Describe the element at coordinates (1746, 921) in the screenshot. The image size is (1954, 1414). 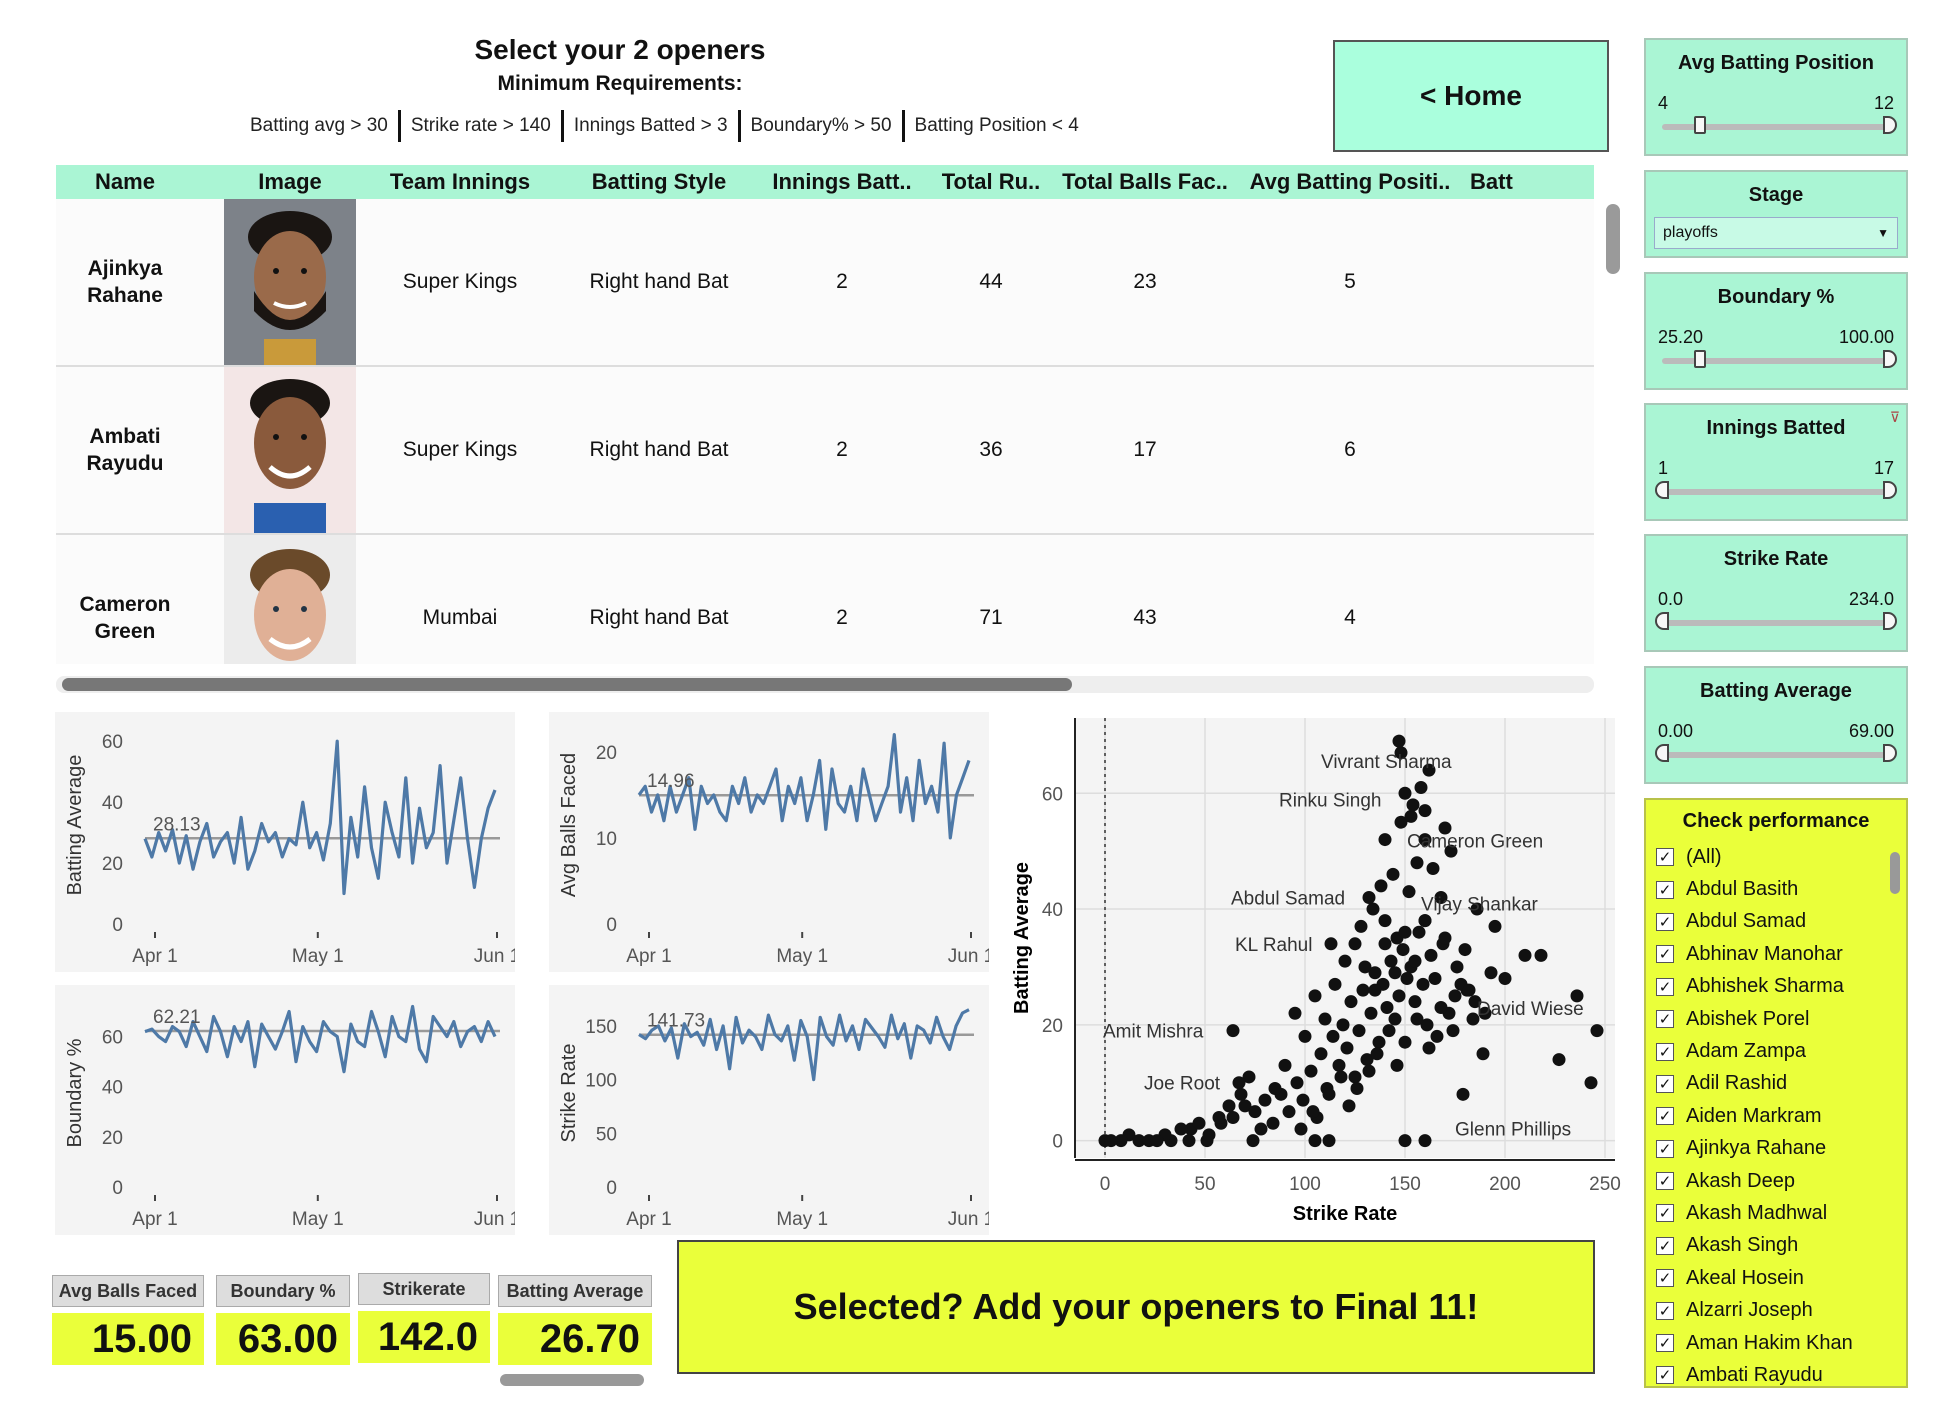
I see `checklist-item-label: Abdul Samad` at that location.